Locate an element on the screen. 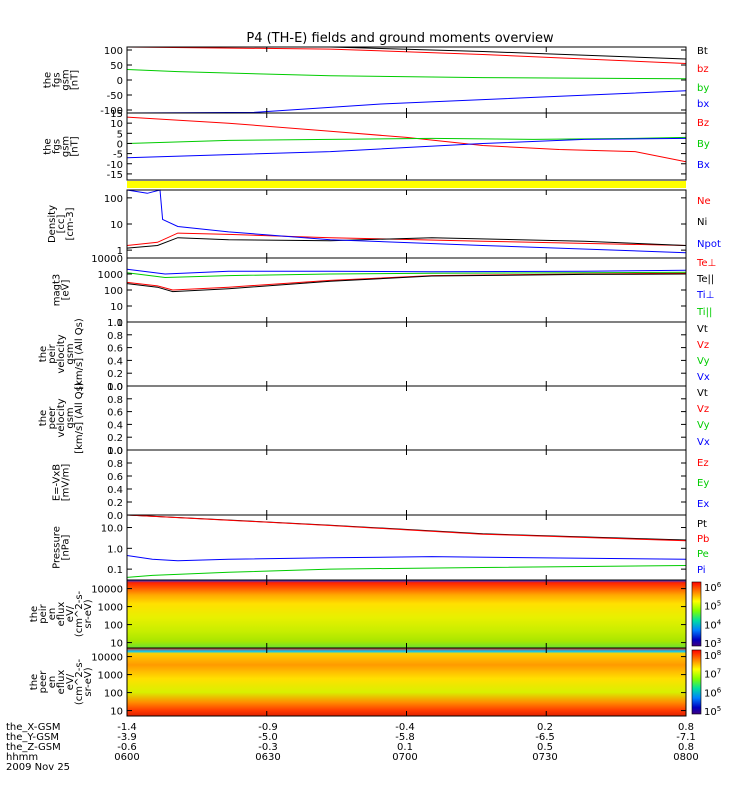 The height and width of the screenshot is (800, 750). legend-bt: Bt is located at coordinates (702, 51).